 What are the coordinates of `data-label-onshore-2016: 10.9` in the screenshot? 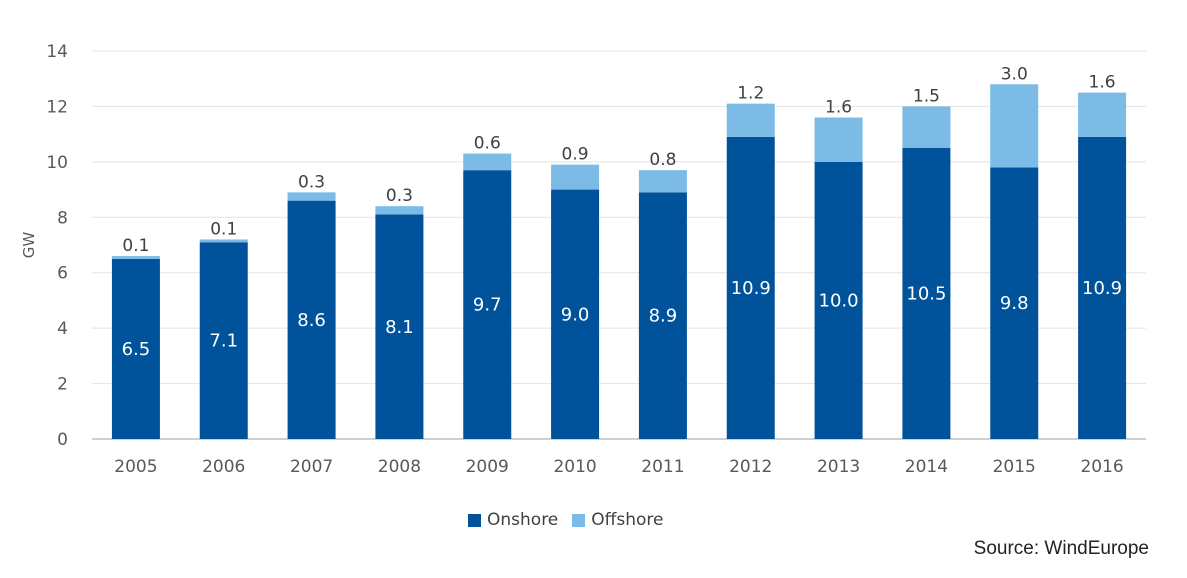 It's located at (1102, 288).